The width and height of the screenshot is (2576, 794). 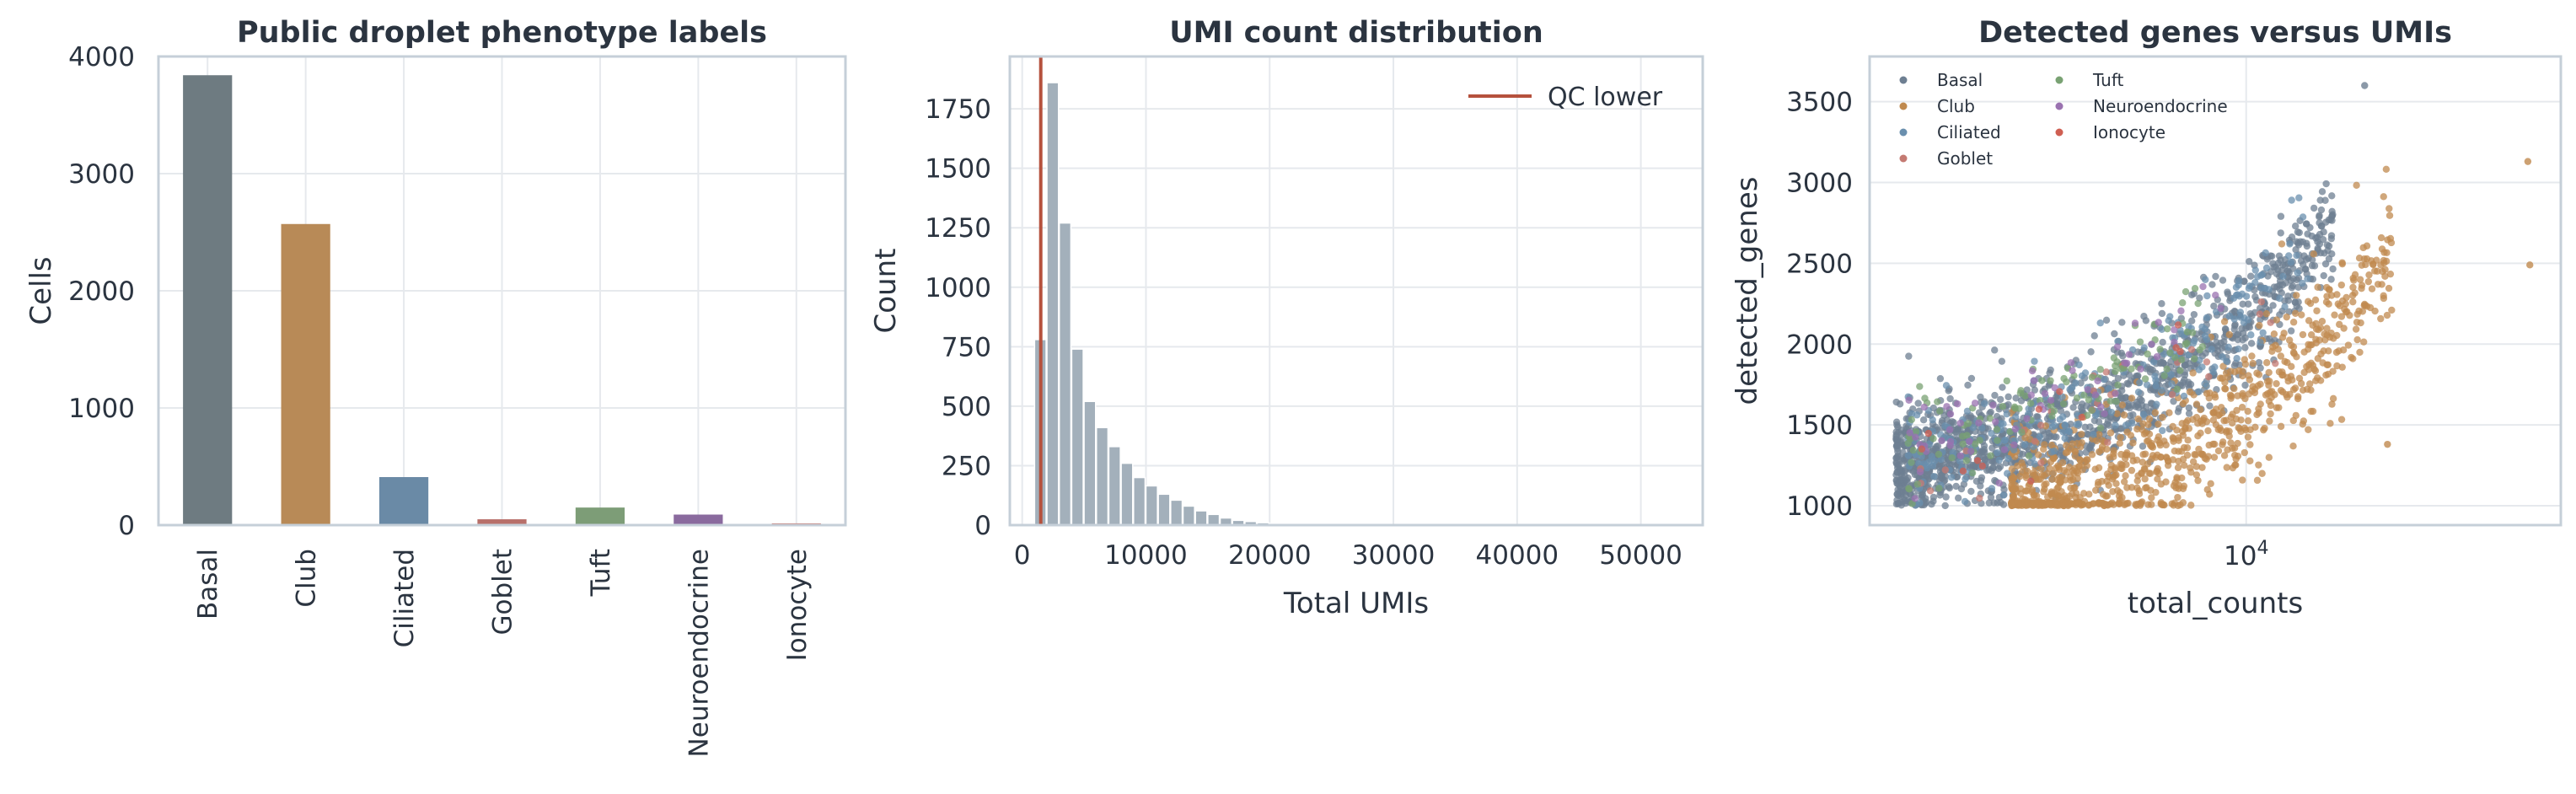 What do you see at coordinates (958, 229) in the screenshot?
I see `y-tick-label: 1250` at bounding box center [958, 229].